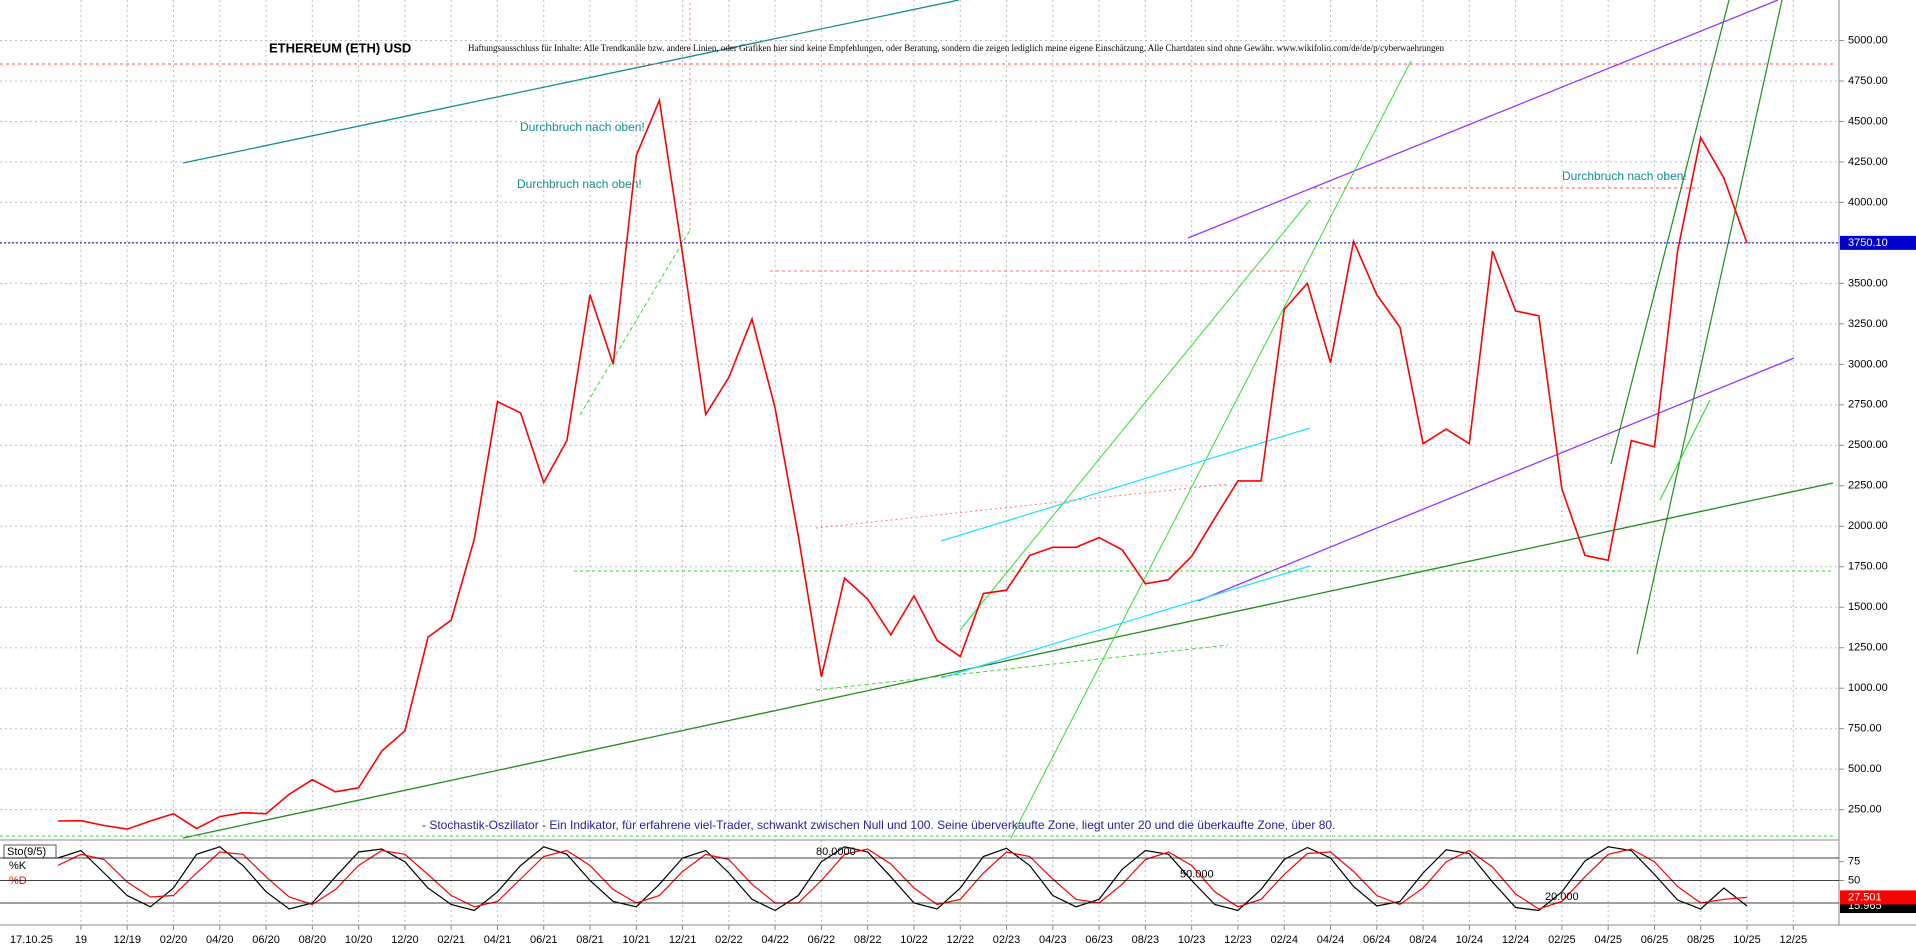 The width and height of the screenshot is (1916, 948). What do you see at coordinates (127, 940) in the screenshot?
I see `x-tick-label: 12/19` at bounding box center [127, 940].